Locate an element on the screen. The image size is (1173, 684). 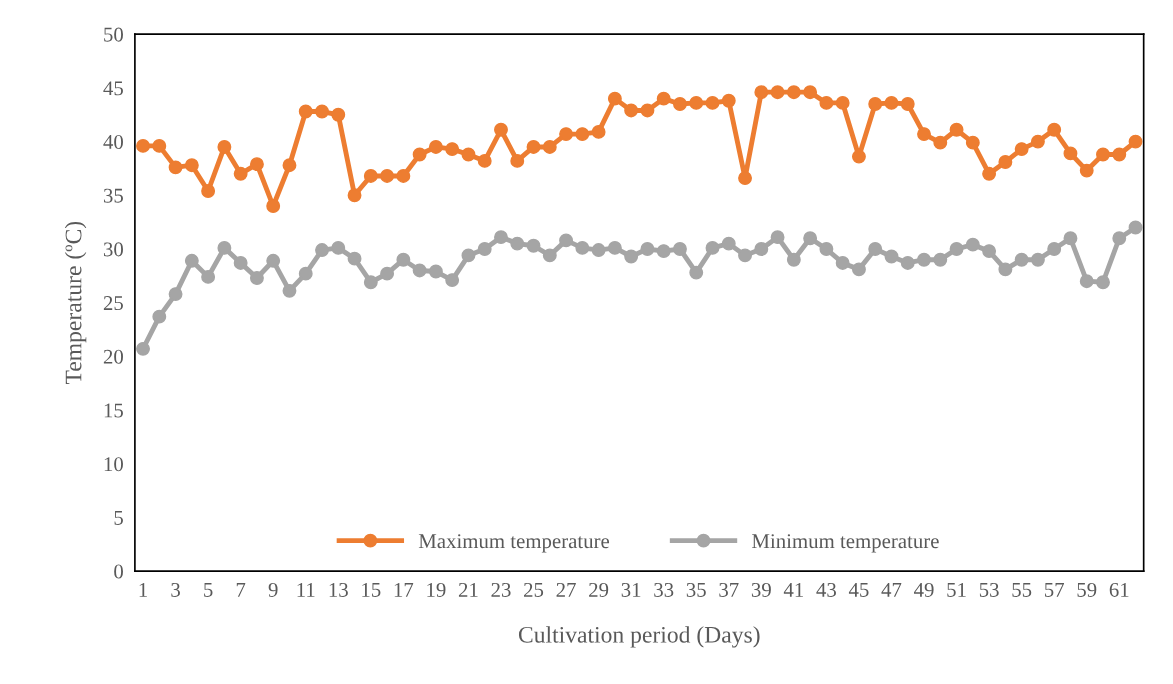
x-tick-label: 59 is located at coordinates (1087, 589).